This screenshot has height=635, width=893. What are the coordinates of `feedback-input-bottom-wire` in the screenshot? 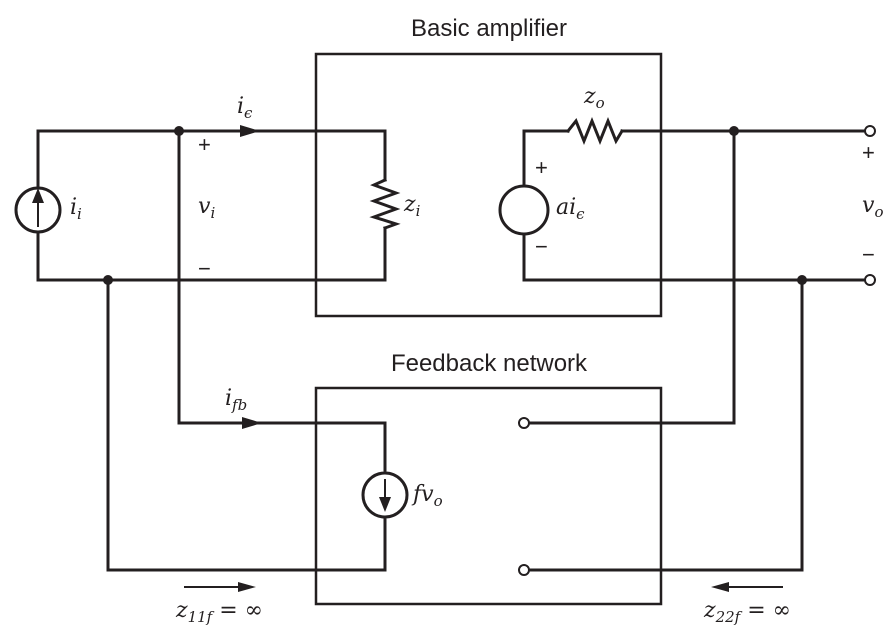 It's located at (246, 425).